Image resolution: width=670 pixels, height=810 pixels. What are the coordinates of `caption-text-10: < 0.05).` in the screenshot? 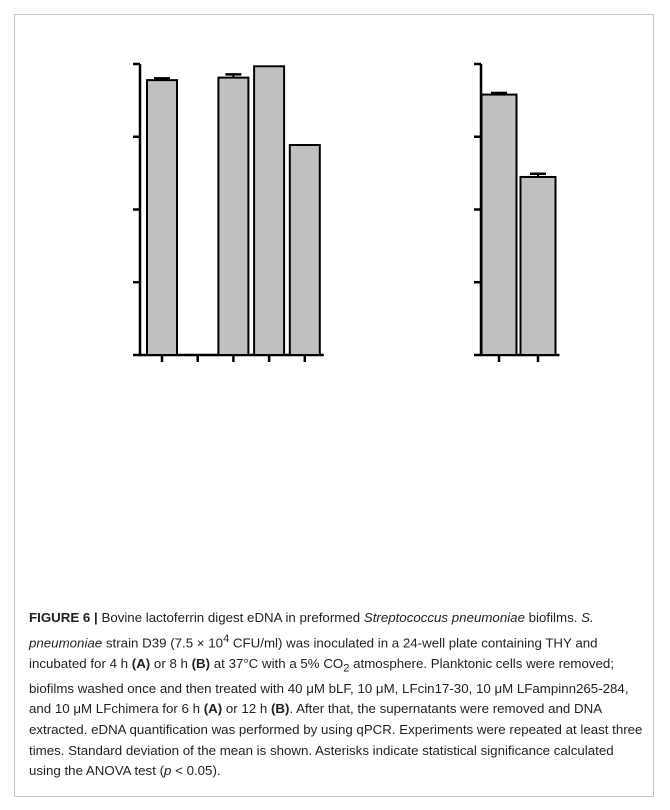 It's located at (196, 771).